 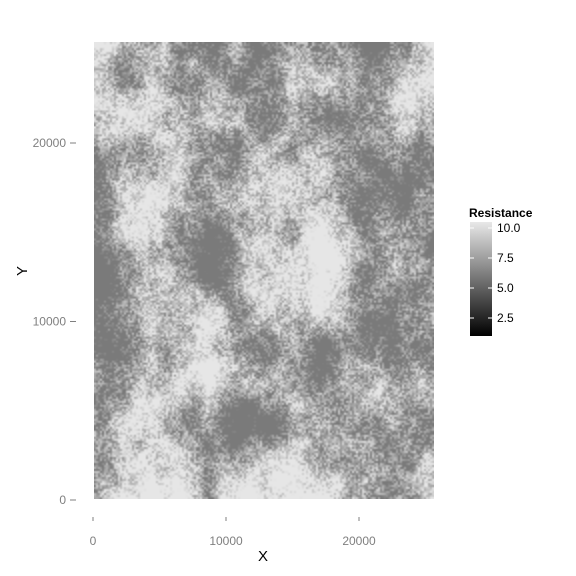 What do you see at coordinates (359, 541) in the screenshot?
I see `x-tick-label: 20000` at bounding box center [359, 541].